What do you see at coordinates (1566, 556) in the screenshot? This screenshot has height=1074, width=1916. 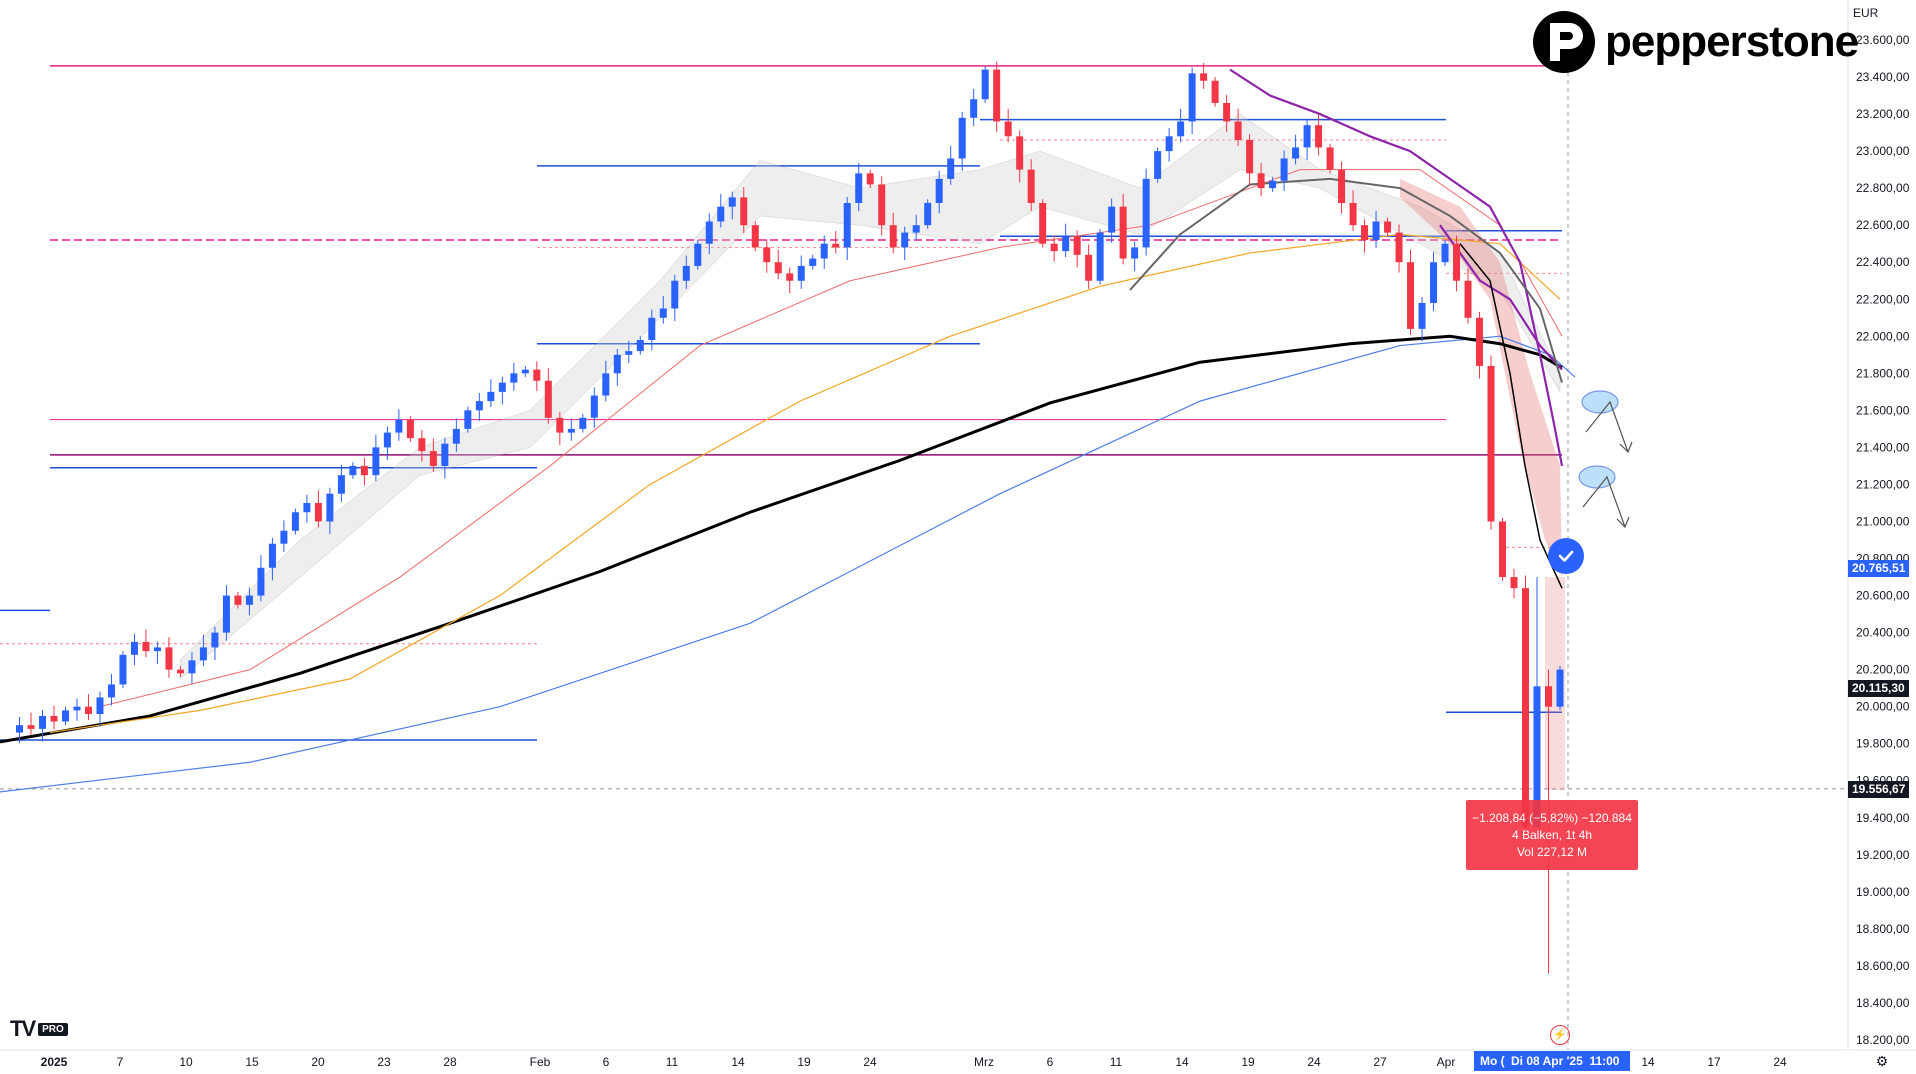 I see `alert-check-button` at bounding box center [1566, 556].